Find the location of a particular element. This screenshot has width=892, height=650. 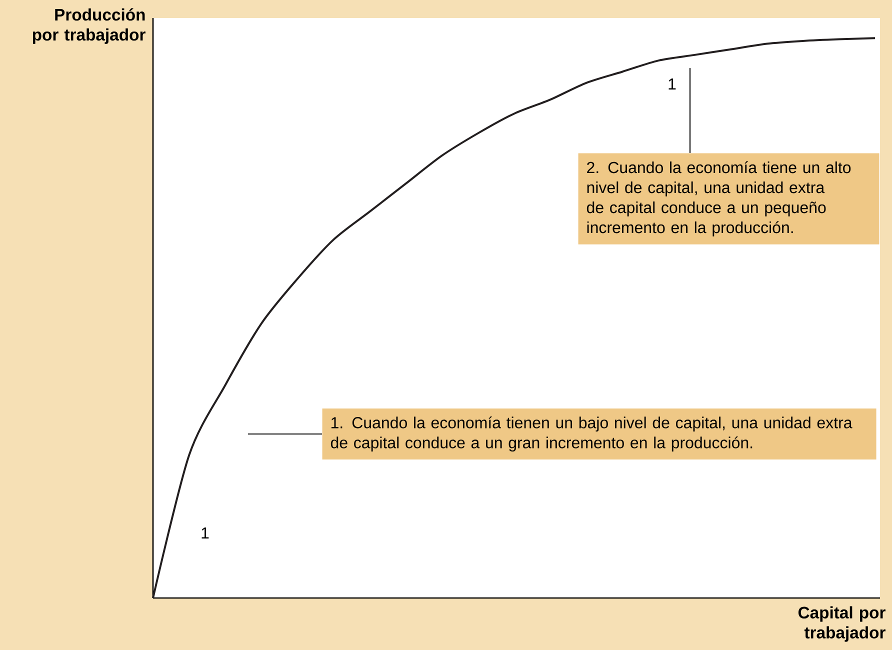

y-axis-title: Producción por trabajador is located at coordinates (89, 26).